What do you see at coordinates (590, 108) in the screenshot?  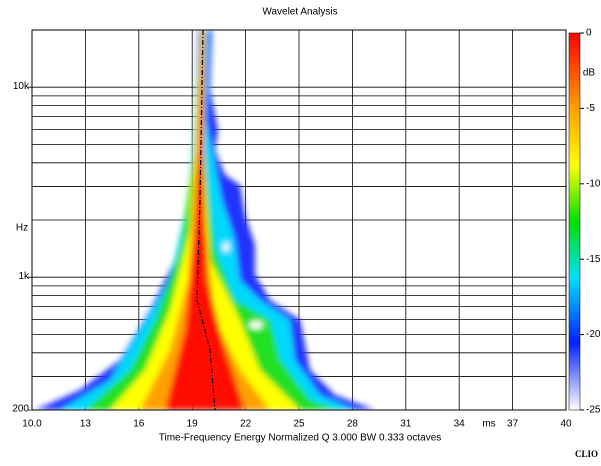 I see `colorbar-tick-label: -5` at bounding box center [590, 108].